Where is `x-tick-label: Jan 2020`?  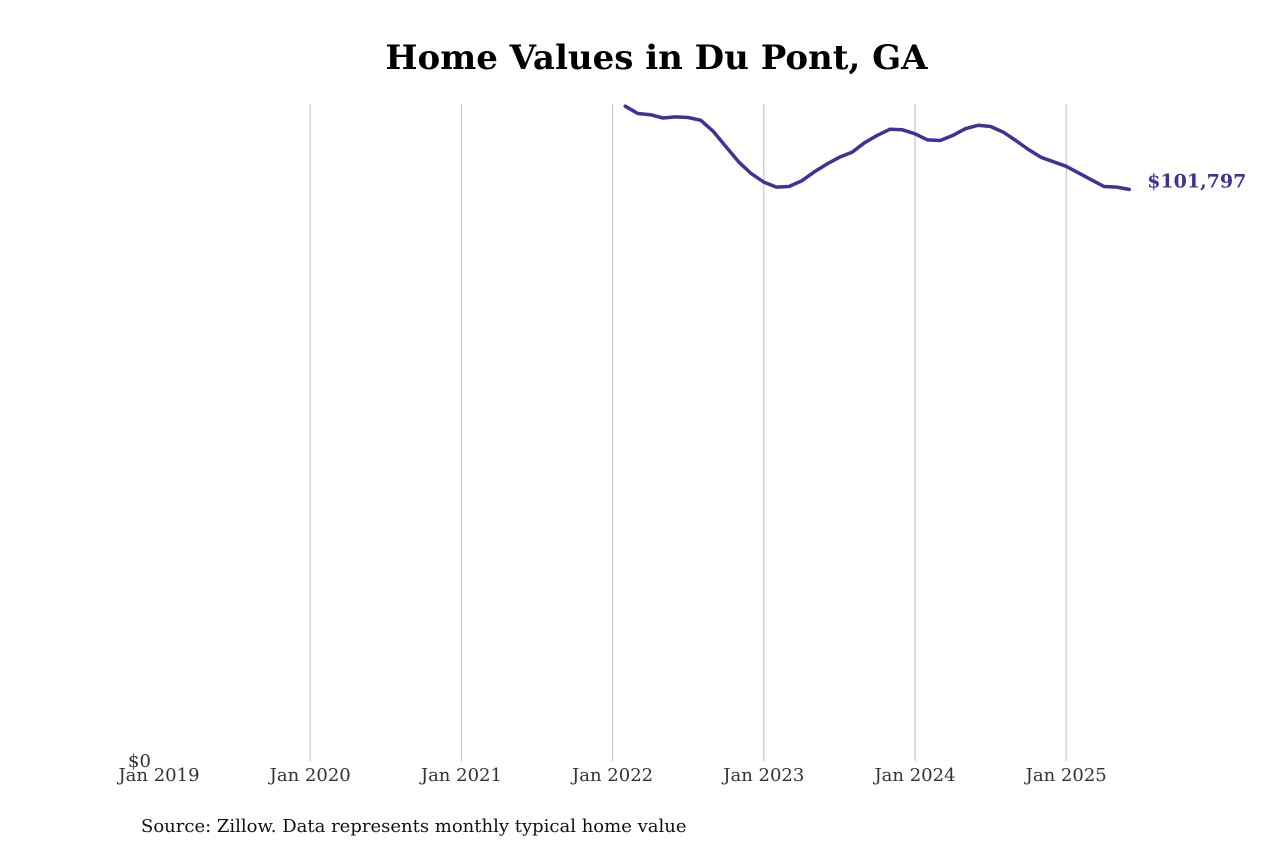
x-tick-label: Jan 2020 is located at coordinates (309, 775).